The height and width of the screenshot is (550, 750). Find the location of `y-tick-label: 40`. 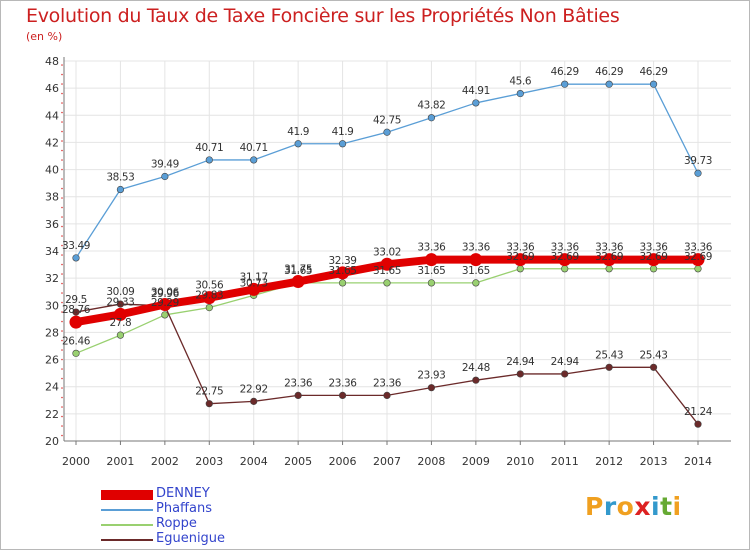

y-tick-label: 40 is located at coordinates (52, 170).